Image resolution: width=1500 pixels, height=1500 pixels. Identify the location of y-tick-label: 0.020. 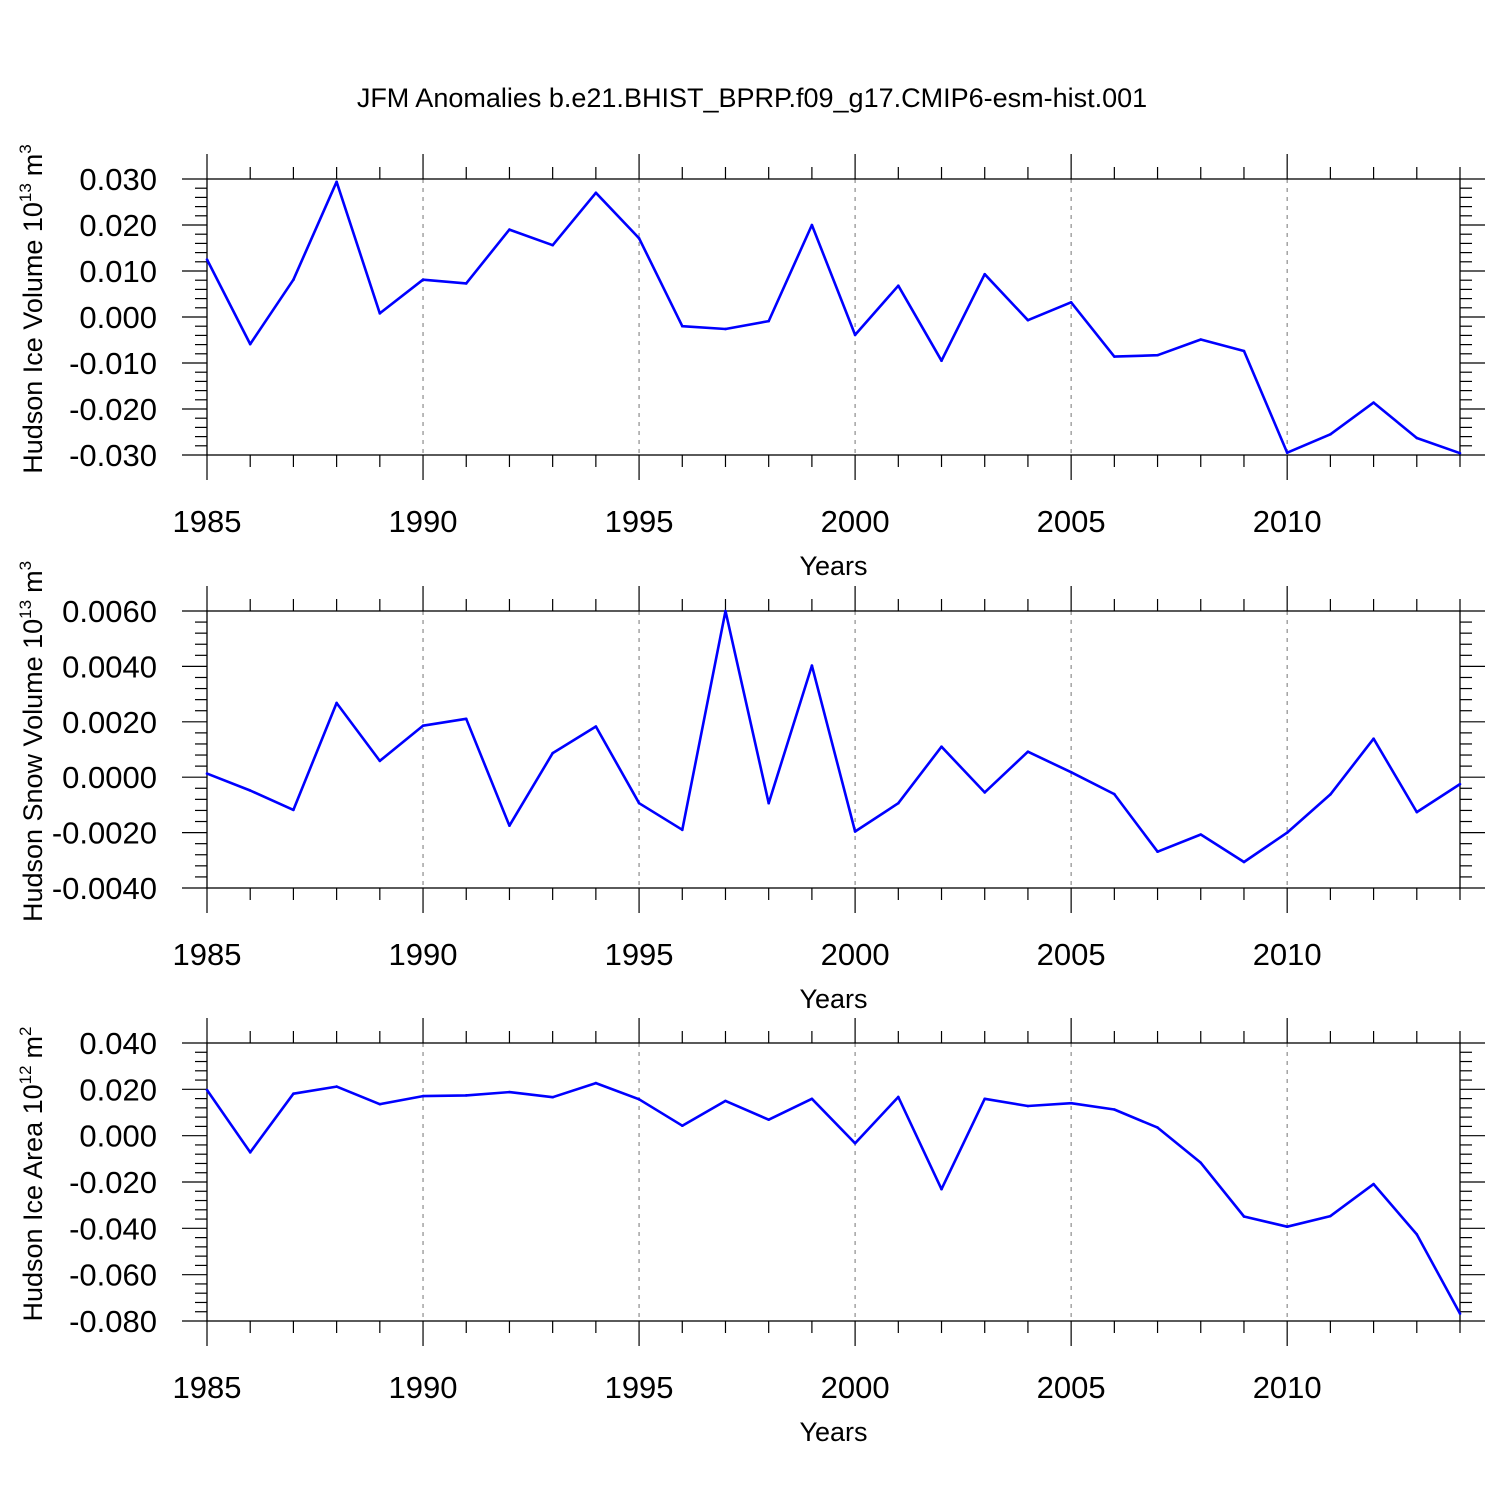
(118, 225).